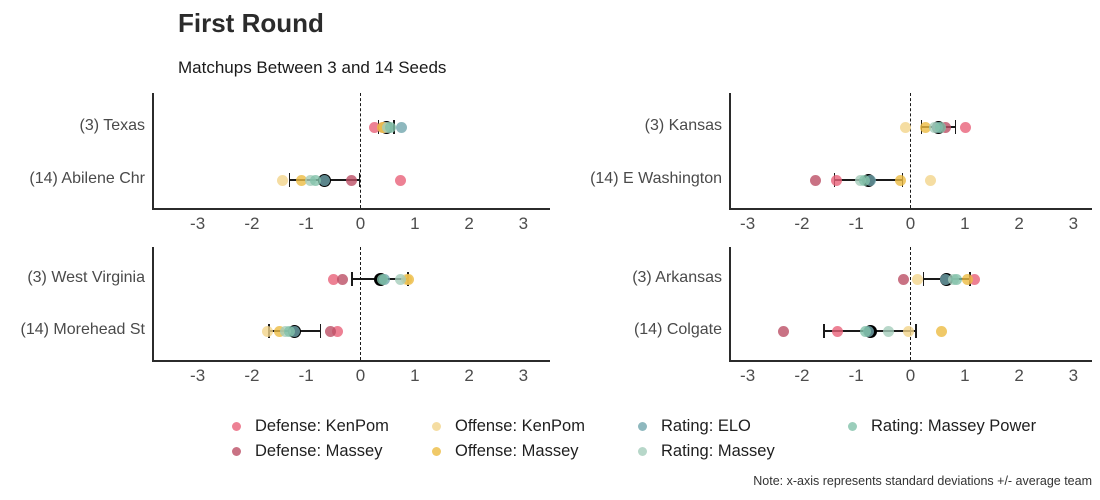  What do you see at coordinates (87, 178) in the screenshot?
I see `team-label: (14) Abilene Chr` at bounding box center [87, 178].